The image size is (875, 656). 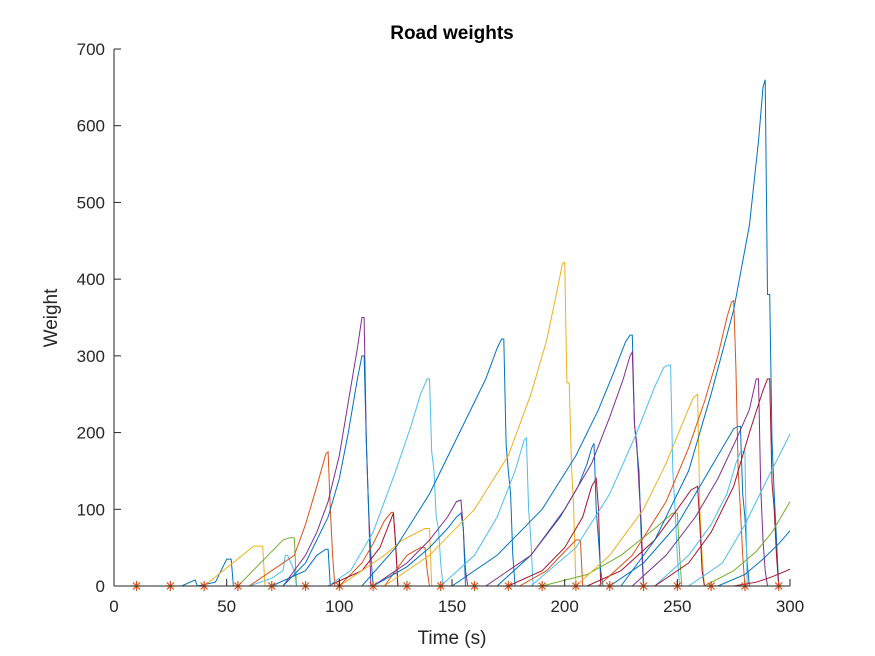 What do you see at coordinates (91, 126) in the screenshot?
I see `y-tick-label: 600` at bounding box center [91, 126].